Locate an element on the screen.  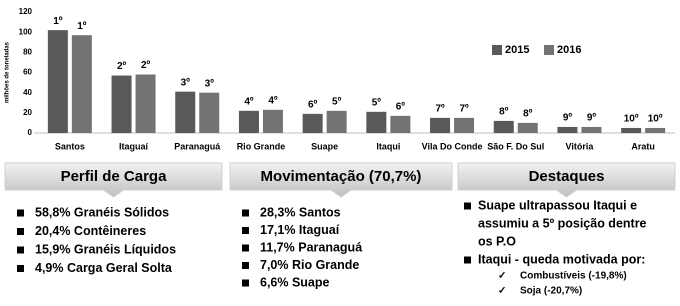
legend-label: 2015 is located at coordinates (517, 50).